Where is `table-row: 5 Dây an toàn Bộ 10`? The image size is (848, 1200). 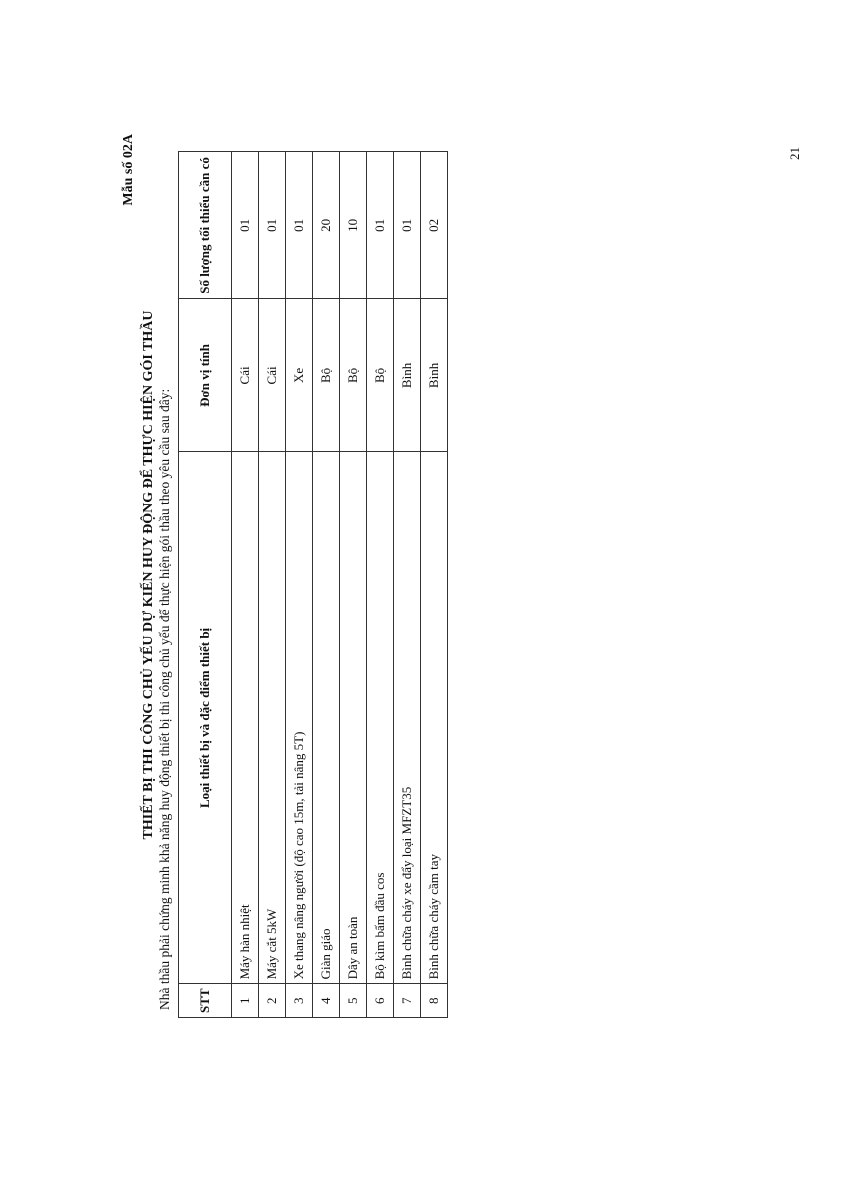
table-row: 5 Dây an toàn Bộ 10 is located at coordinates (353, 584).